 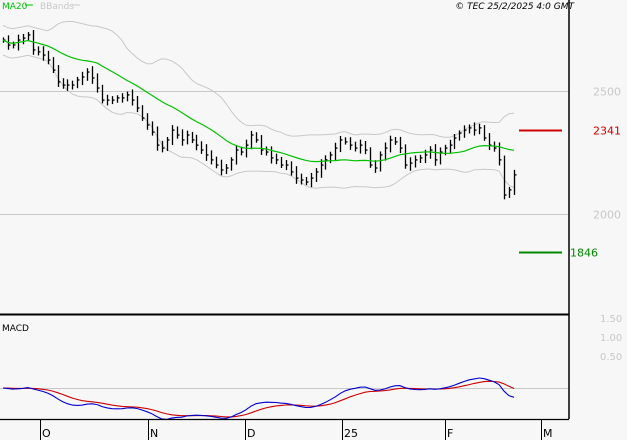 I want to click on macd-tick-label: 1.00, so click(x=611, y=338).